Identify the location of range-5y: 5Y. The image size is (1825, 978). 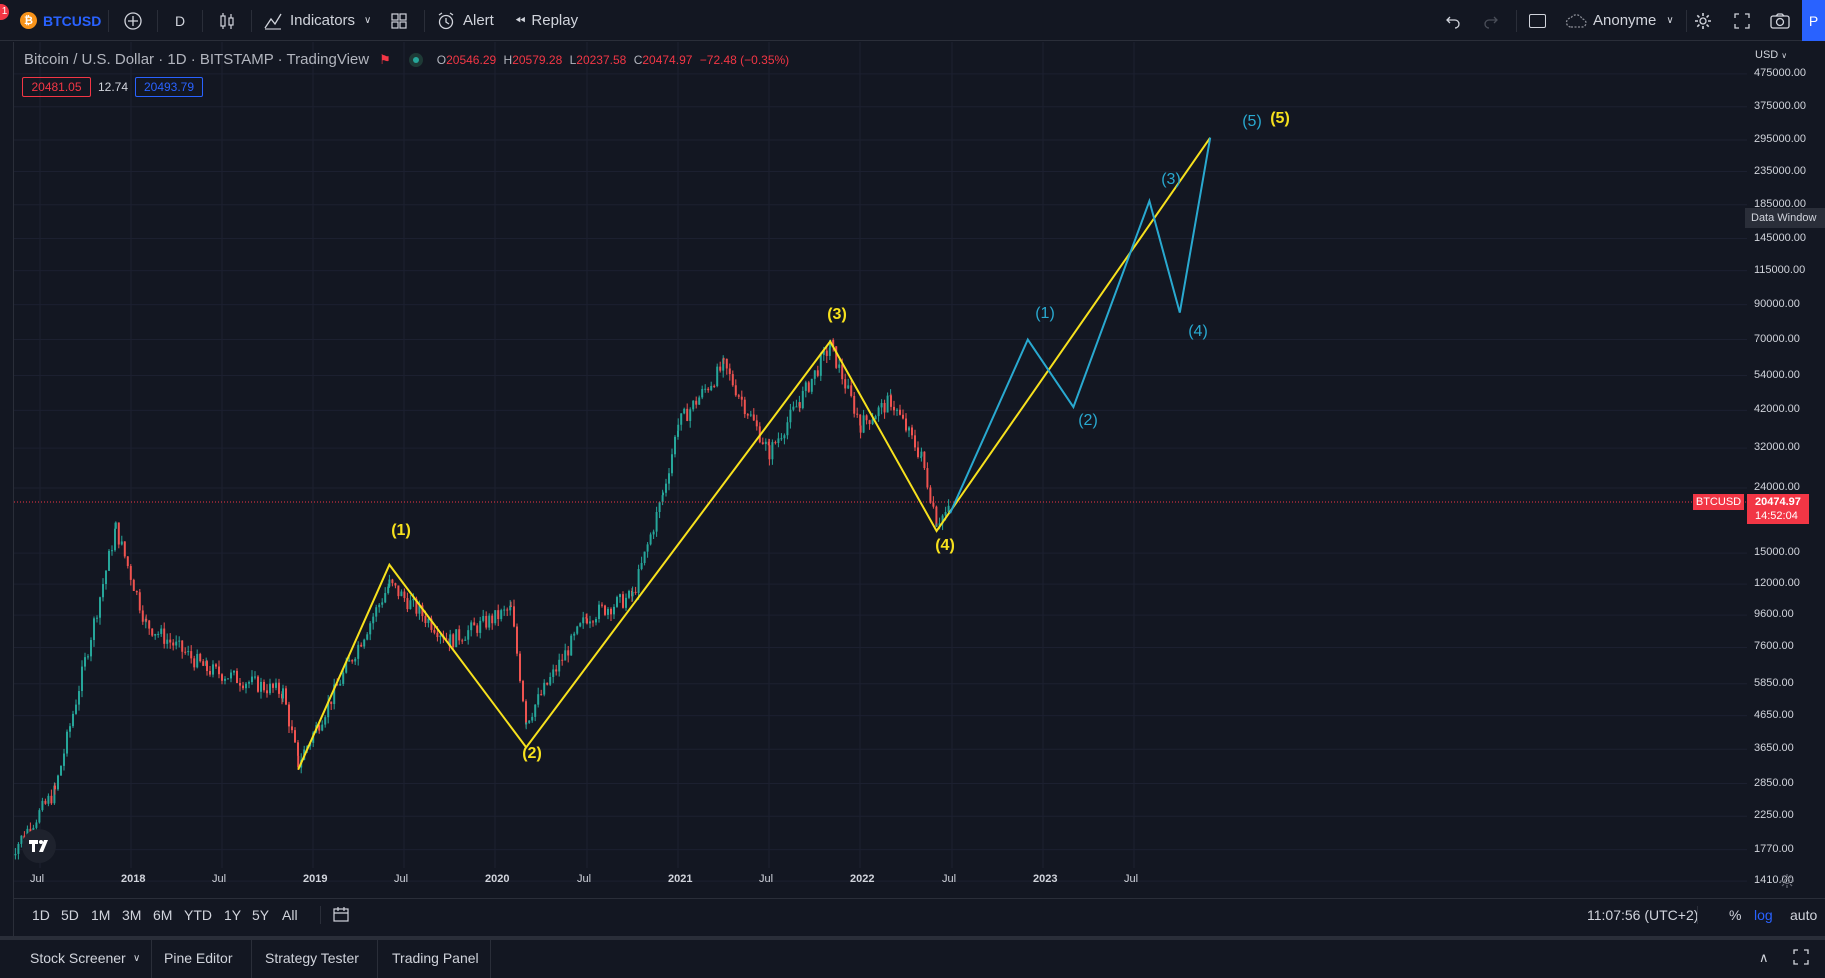
(261, 915).